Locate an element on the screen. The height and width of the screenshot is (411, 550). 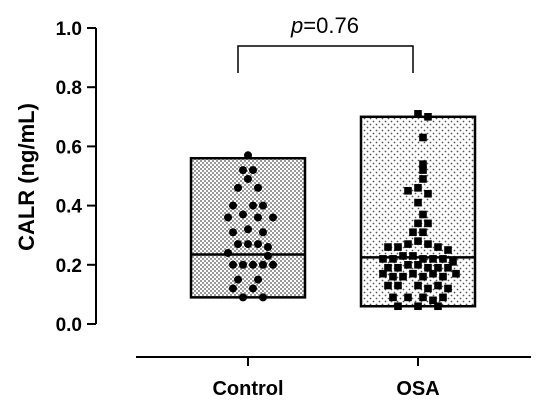
y-tick-label: 0.4 is located at coordinates (69, 207).